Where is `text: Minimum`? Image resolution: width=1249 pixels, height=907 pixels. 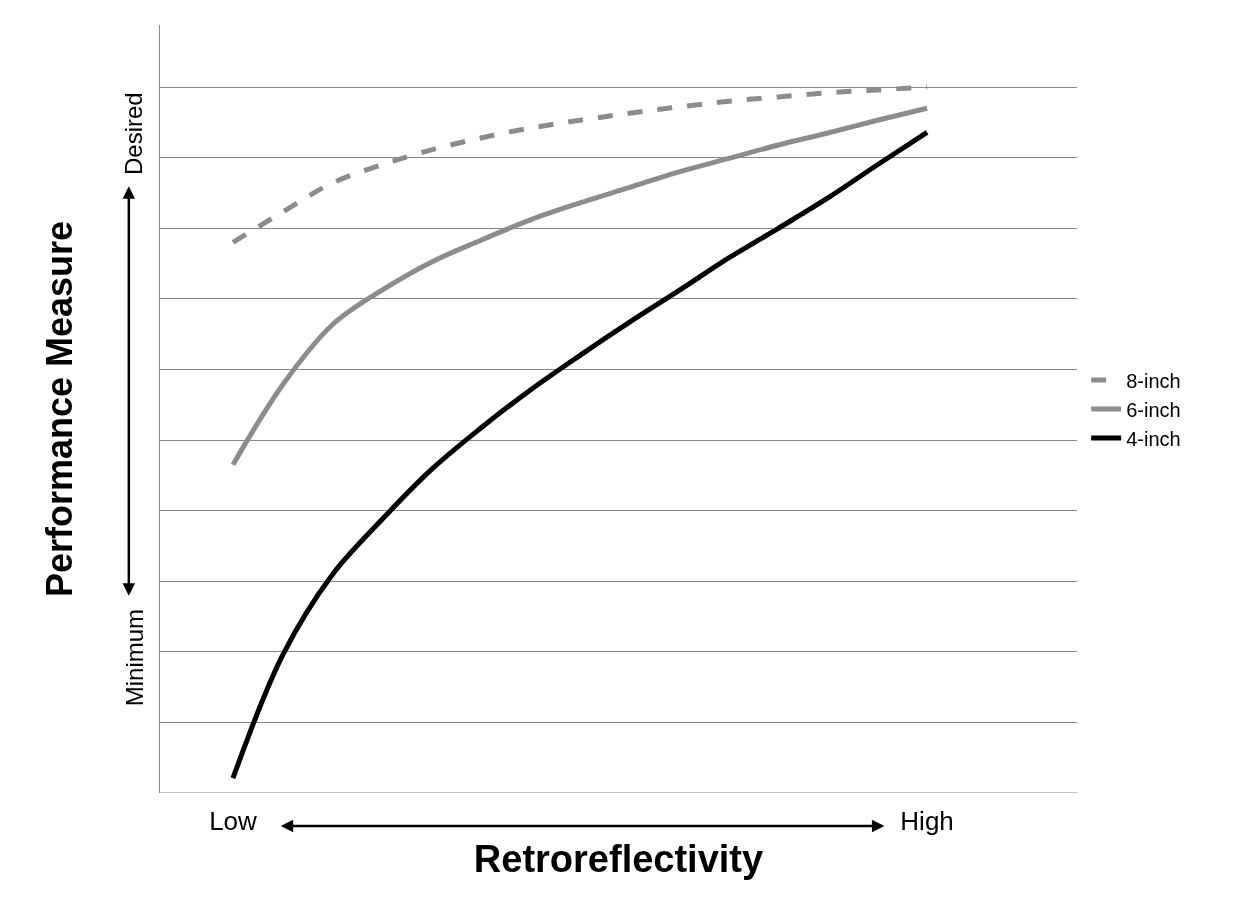
text: Minimum is located at coordinates (135, 657).